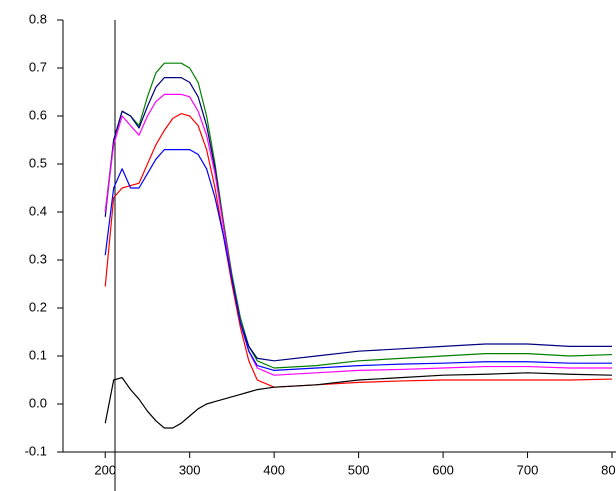 This screenshot has height=491, width=616. I want to click on y-tick-label: 0.3, so click(38, 258).